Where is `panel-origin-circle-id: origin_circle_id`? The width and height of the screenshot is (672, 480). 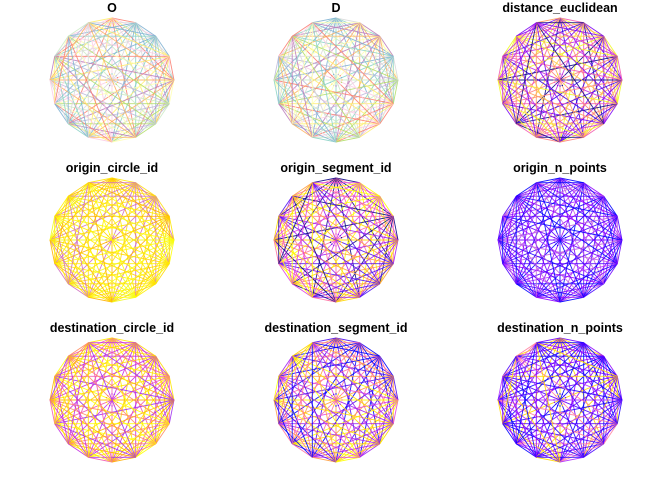
panel-origin-circle-id: origin_circle_id is located at coordinates (112, 240).